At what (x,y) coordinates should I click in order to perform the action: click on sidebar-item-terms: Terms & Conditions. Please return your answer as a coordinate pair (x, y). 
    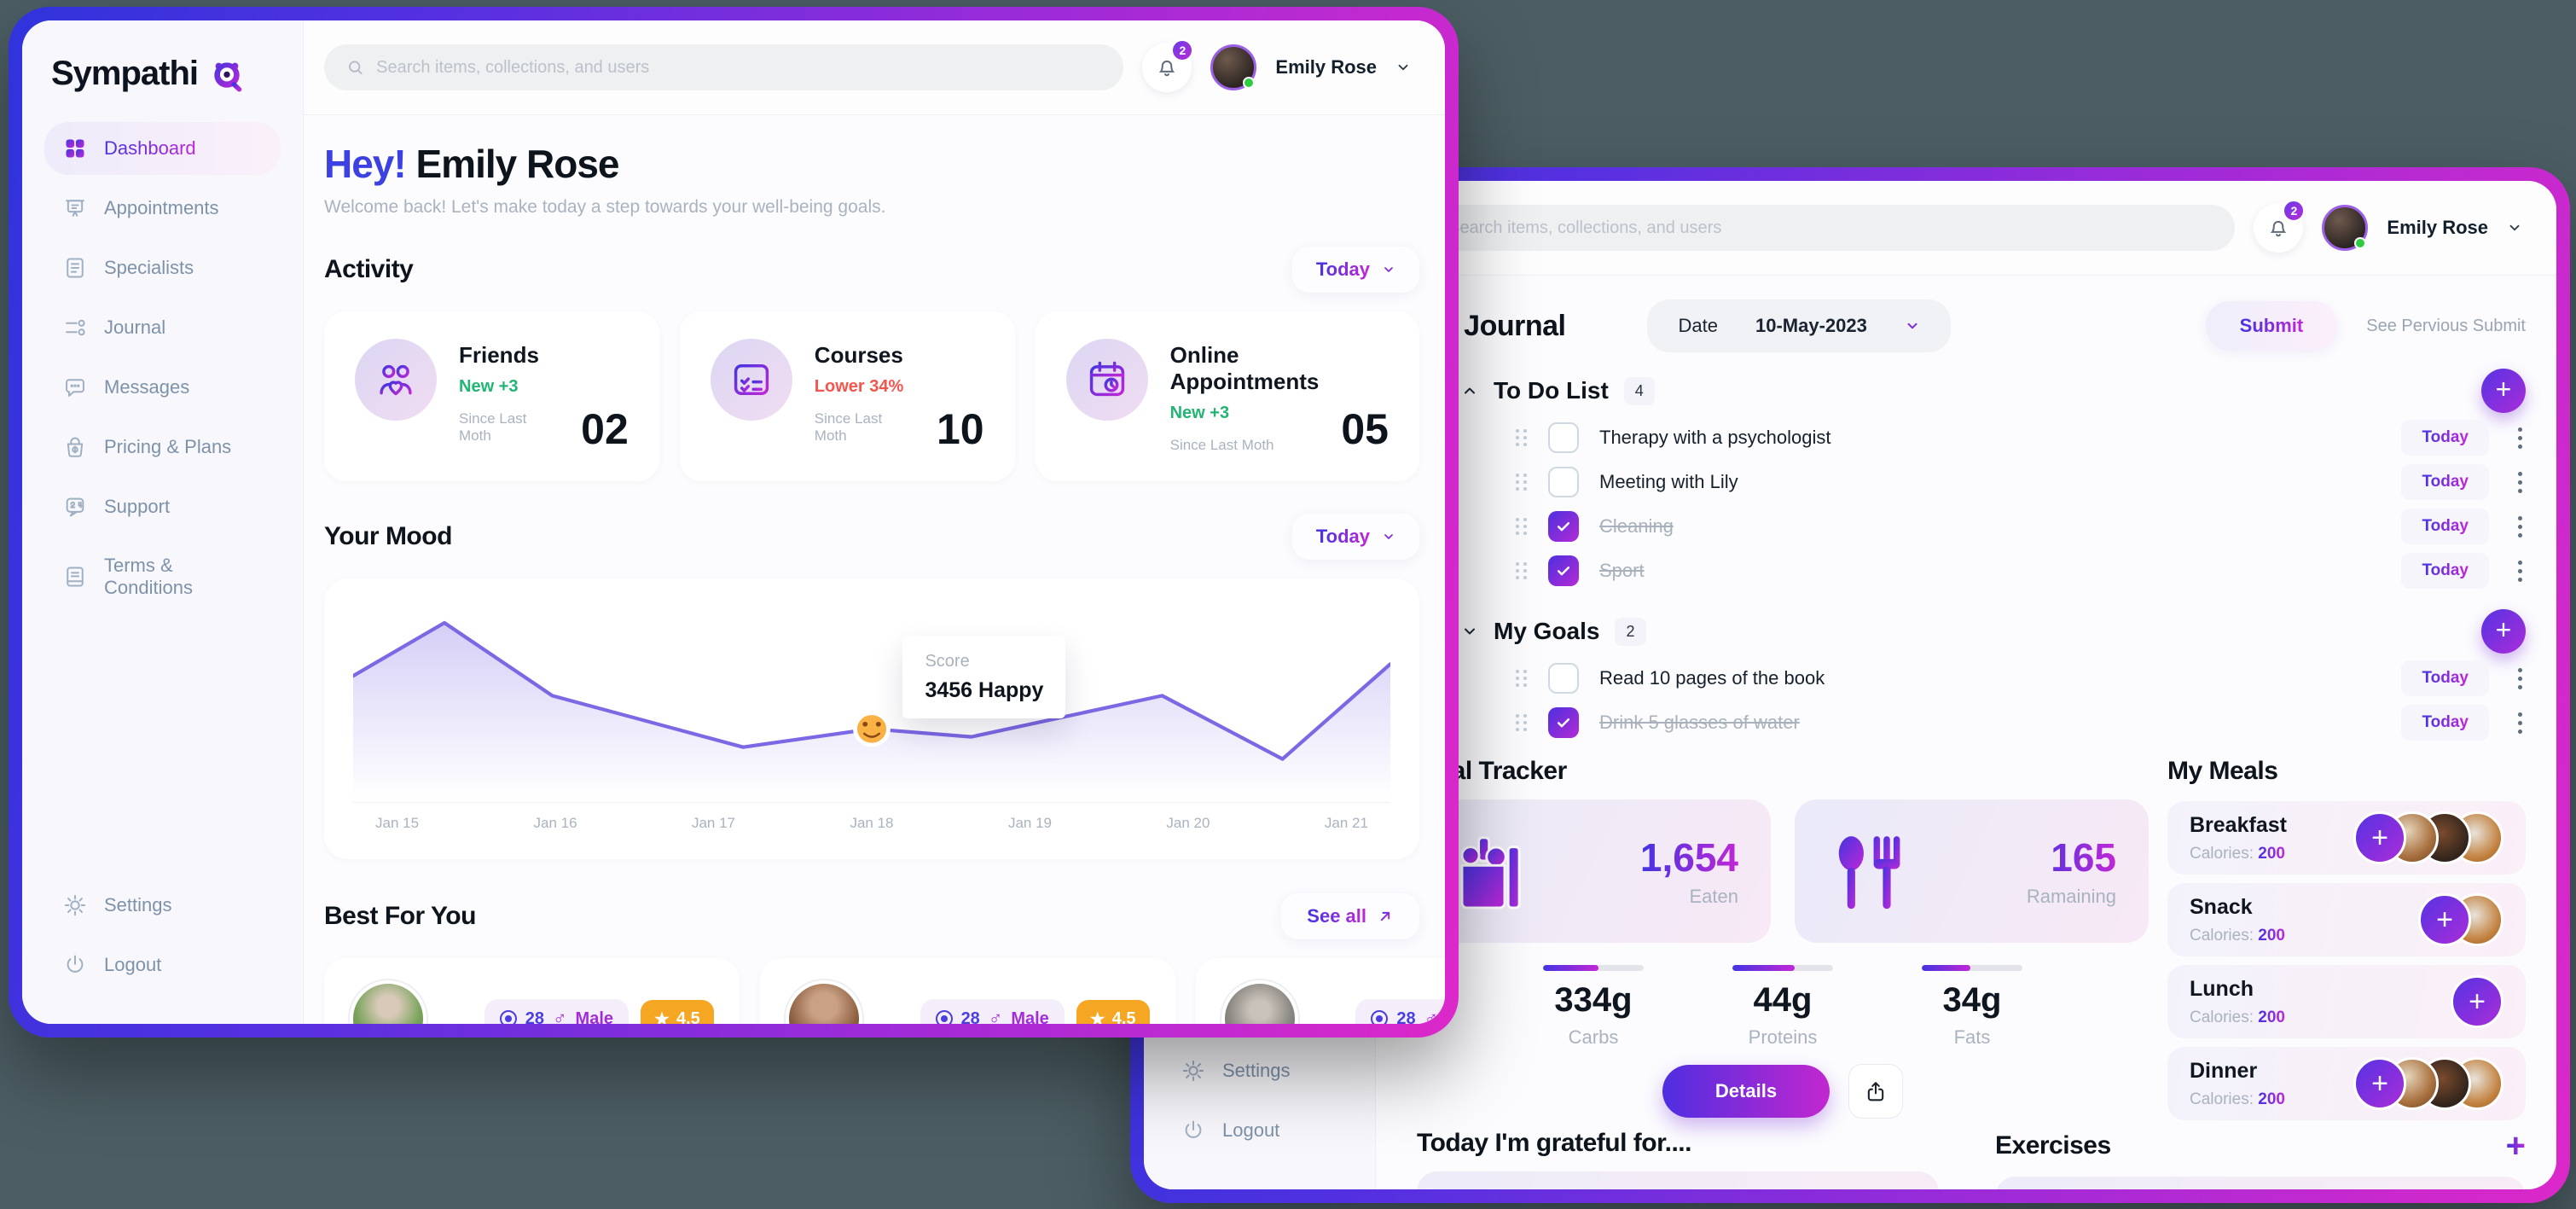
    Looking at the image, I should click on (162, 576).